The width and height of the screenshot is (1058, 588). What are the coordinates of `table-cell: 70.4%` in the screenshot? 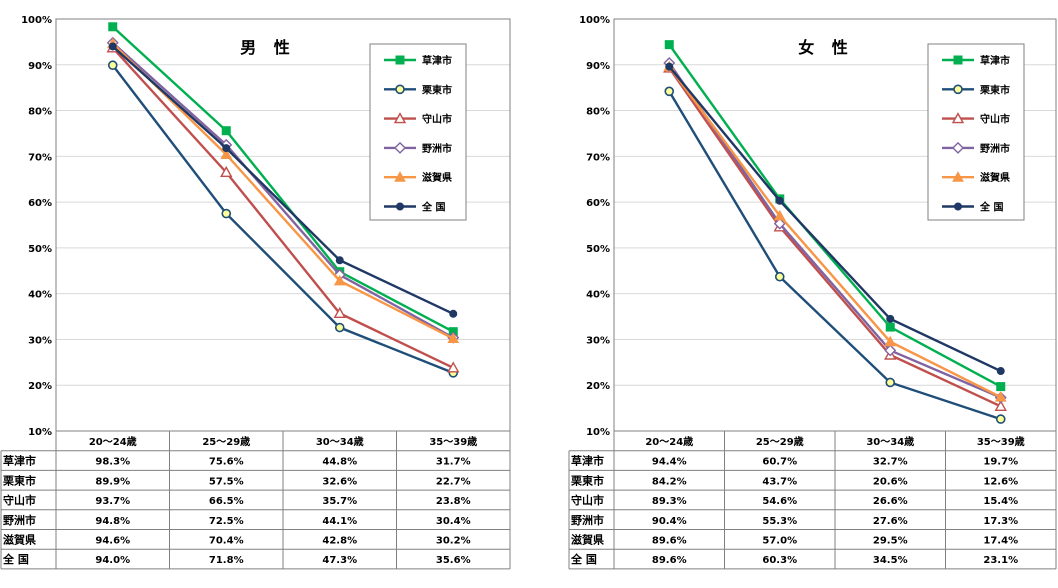 It's located at (226, 541).